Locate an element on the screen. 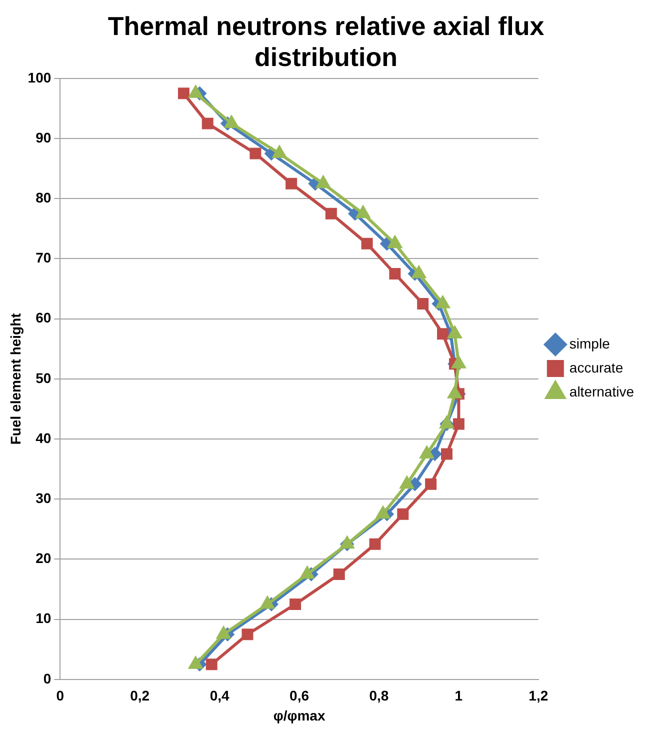 The height and width of the screenshot is (733, 662). chart-title: Thermal neutrons relative axial flux distribution is located at coordinates (326, 41).